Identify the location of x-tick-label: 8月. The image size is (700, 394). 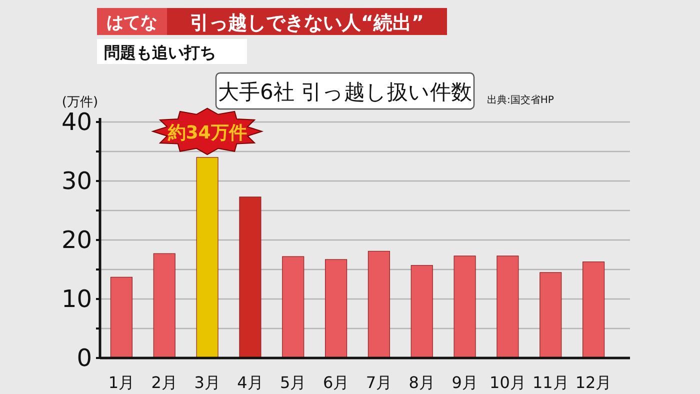
(421, 382).